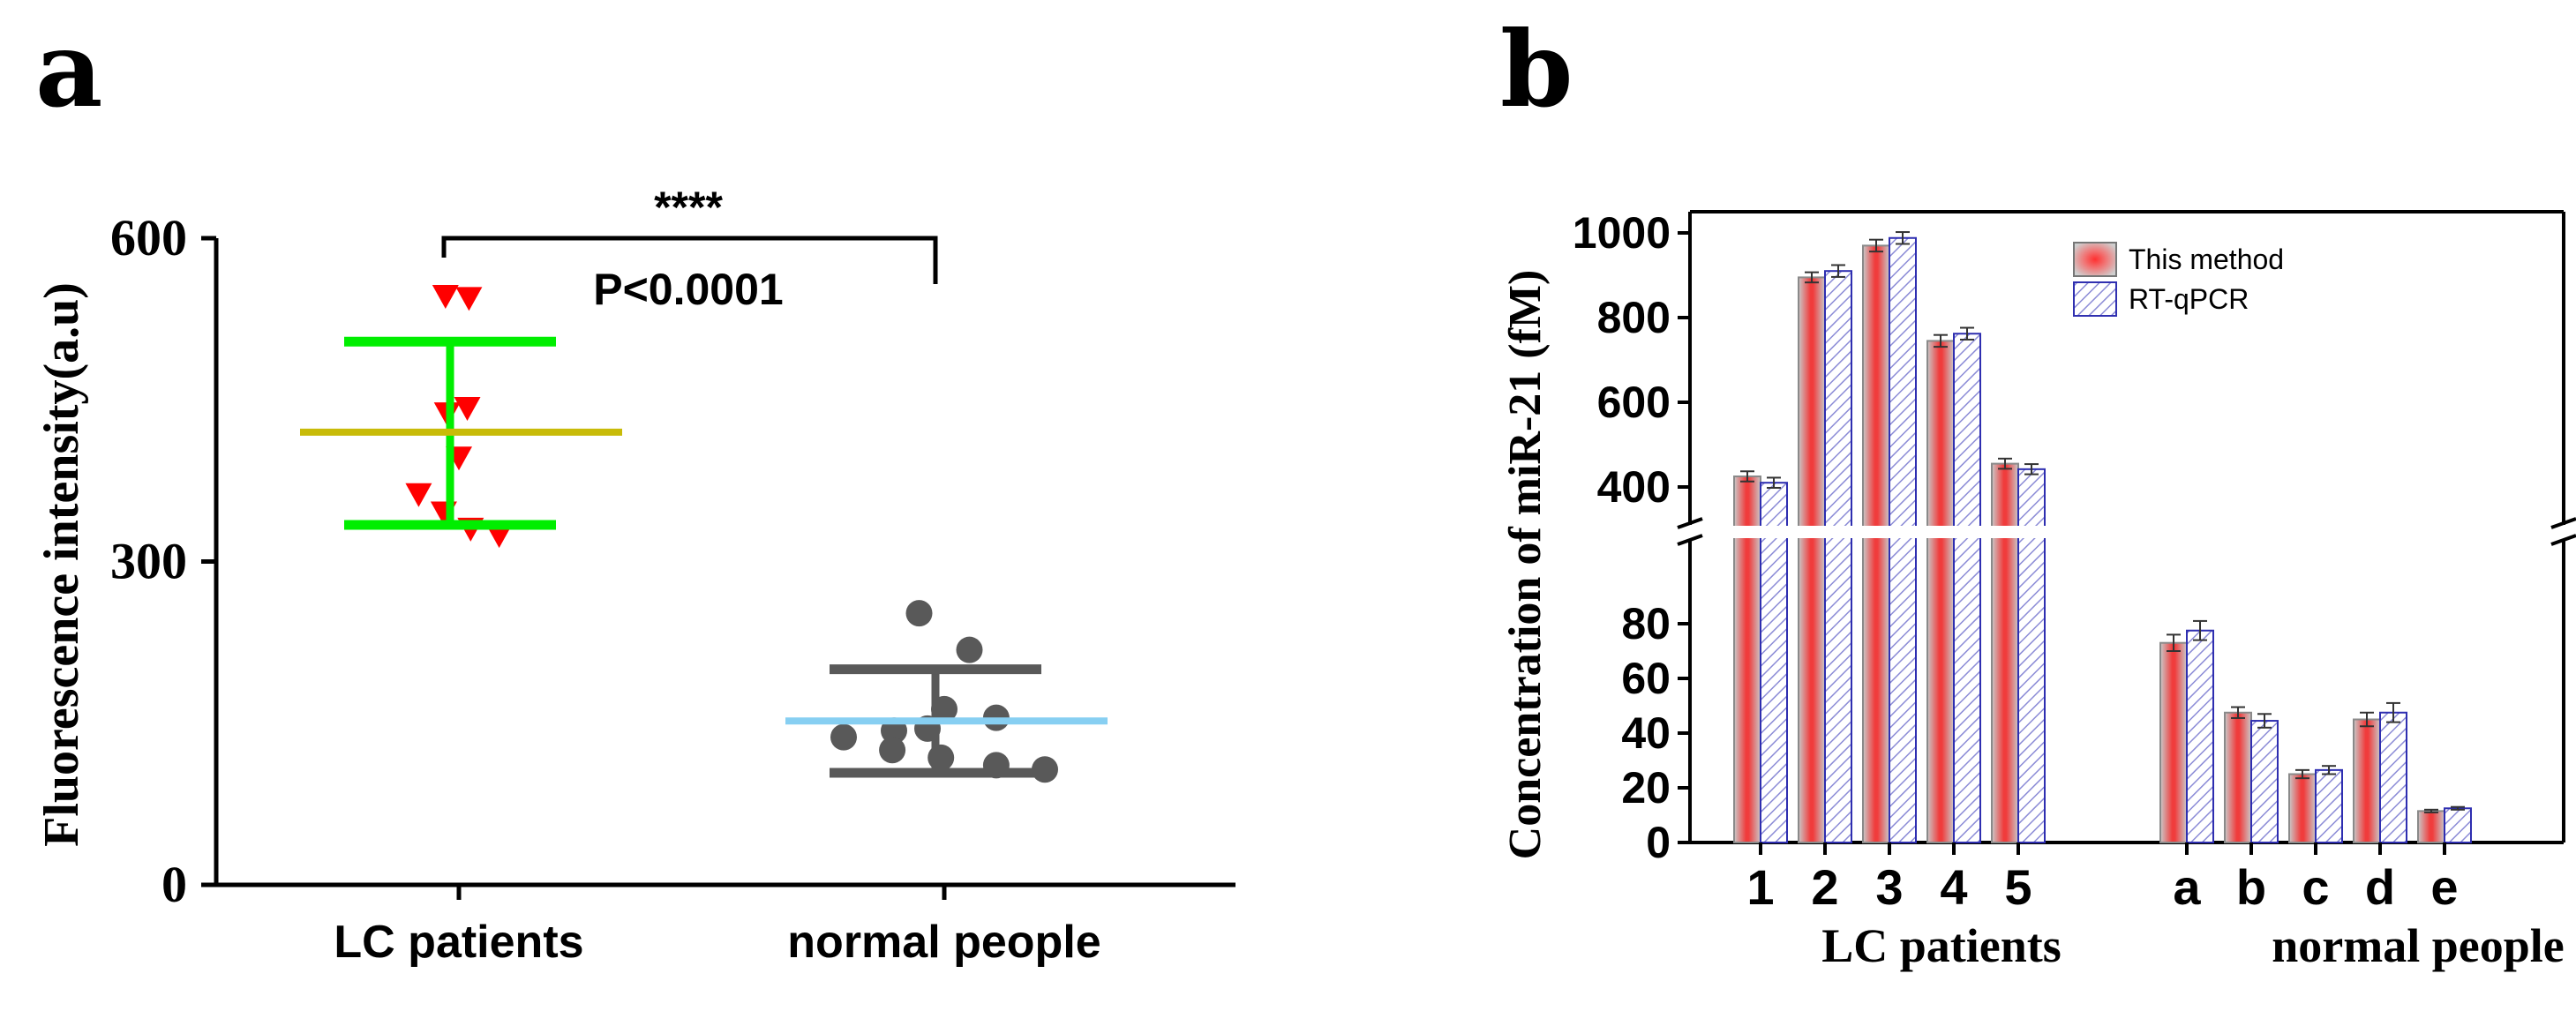 This screenshot has width=2576, height=1011. Describe the element at coordinates (2173, 743) in the screenshot. I see `bar-this-method-a` at that location.